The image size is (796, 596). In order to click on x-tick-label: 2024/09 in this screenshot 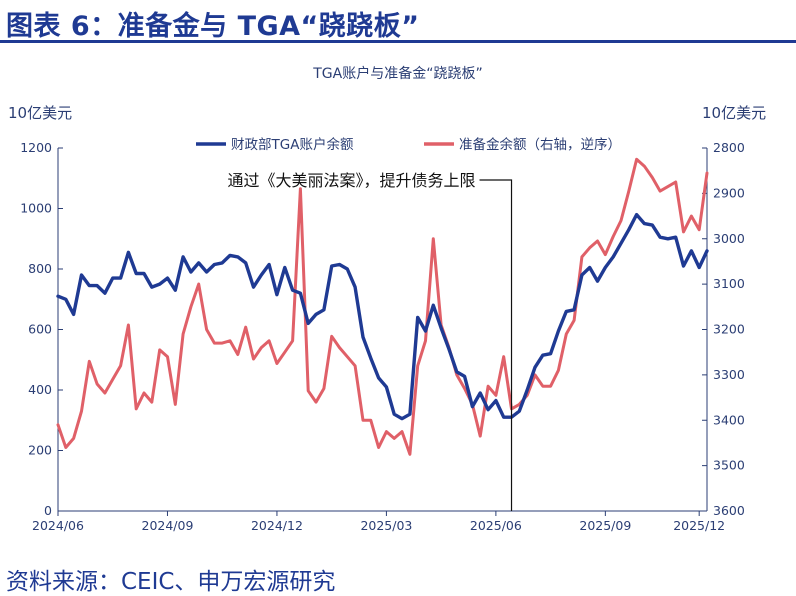, I will do `click(168, 525)`.